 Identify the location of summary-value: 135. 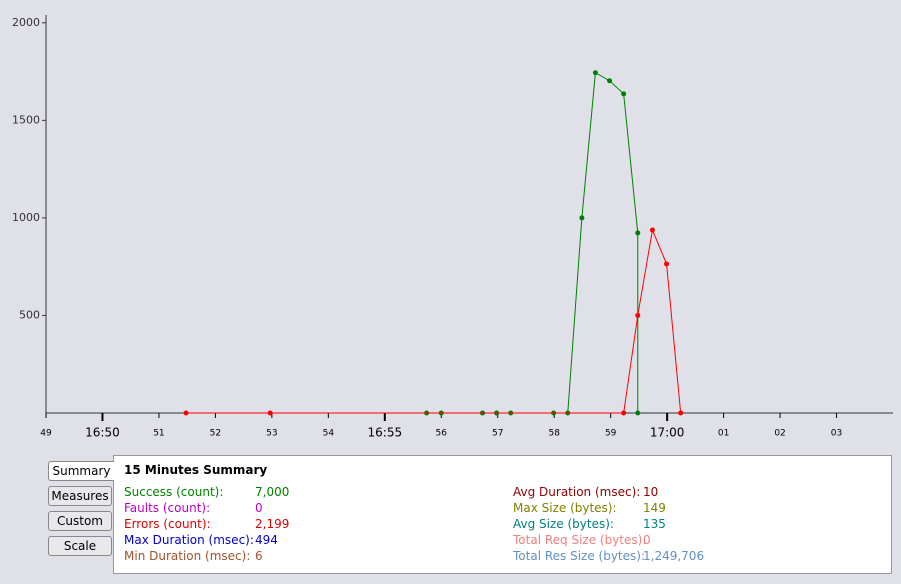
(654, 524).